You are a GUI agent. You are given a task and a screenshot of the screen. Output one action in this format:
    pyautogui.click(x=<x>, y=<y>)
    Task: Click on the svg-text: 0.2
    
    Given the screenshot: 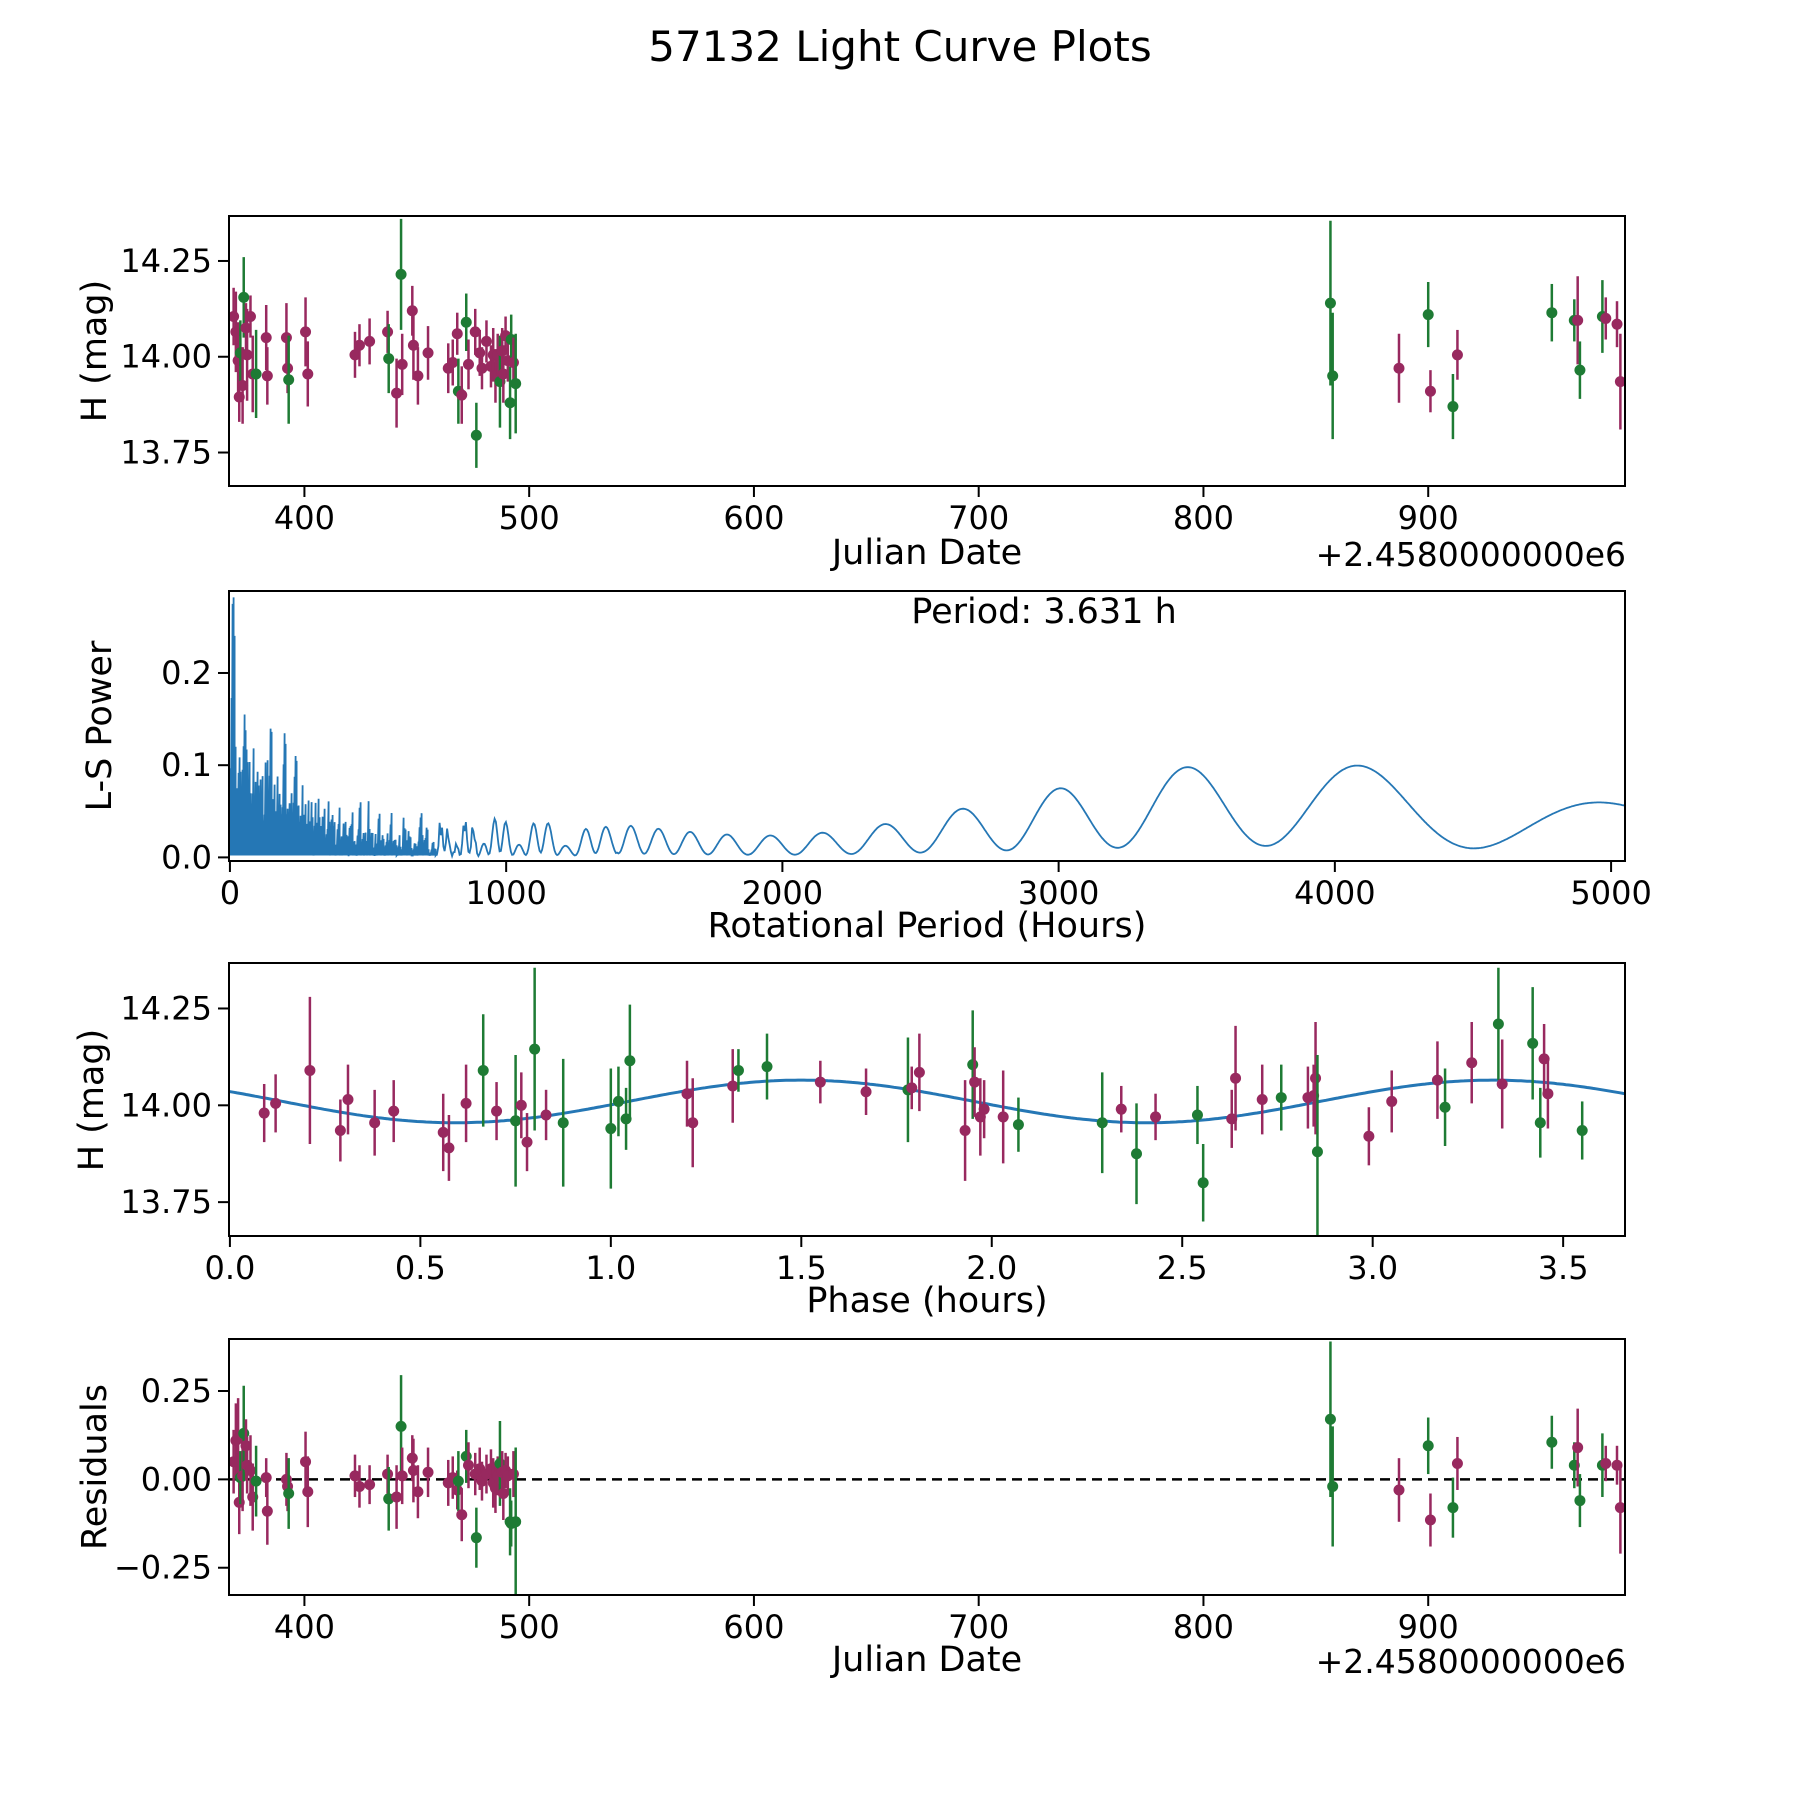 What is the action you would take?
    pyautogui.click(x=186, y=673)
    